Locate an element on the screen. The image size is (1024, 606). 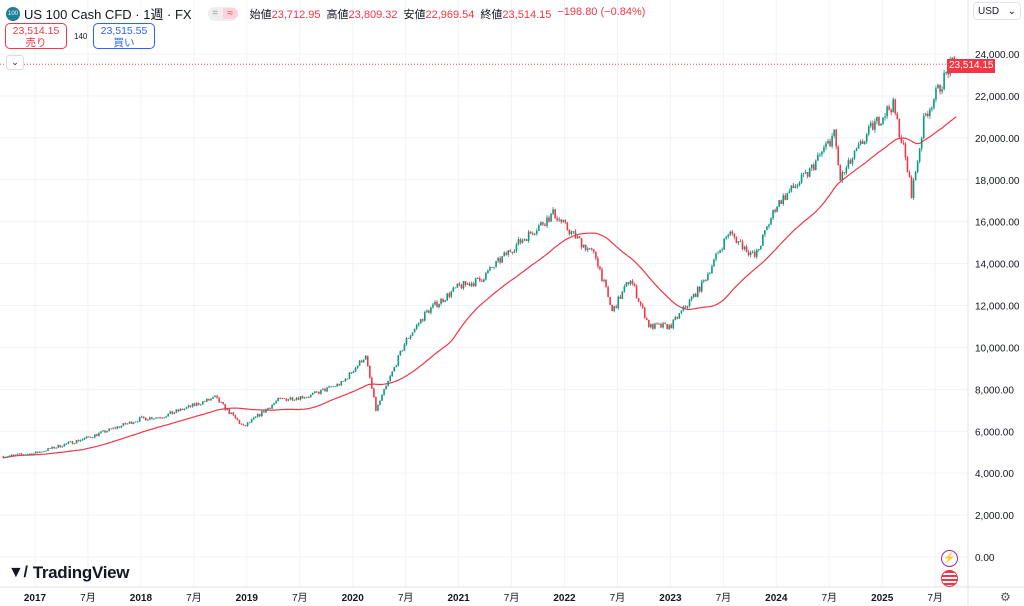
open-label: 始値 is located at coordinates (260, 14).